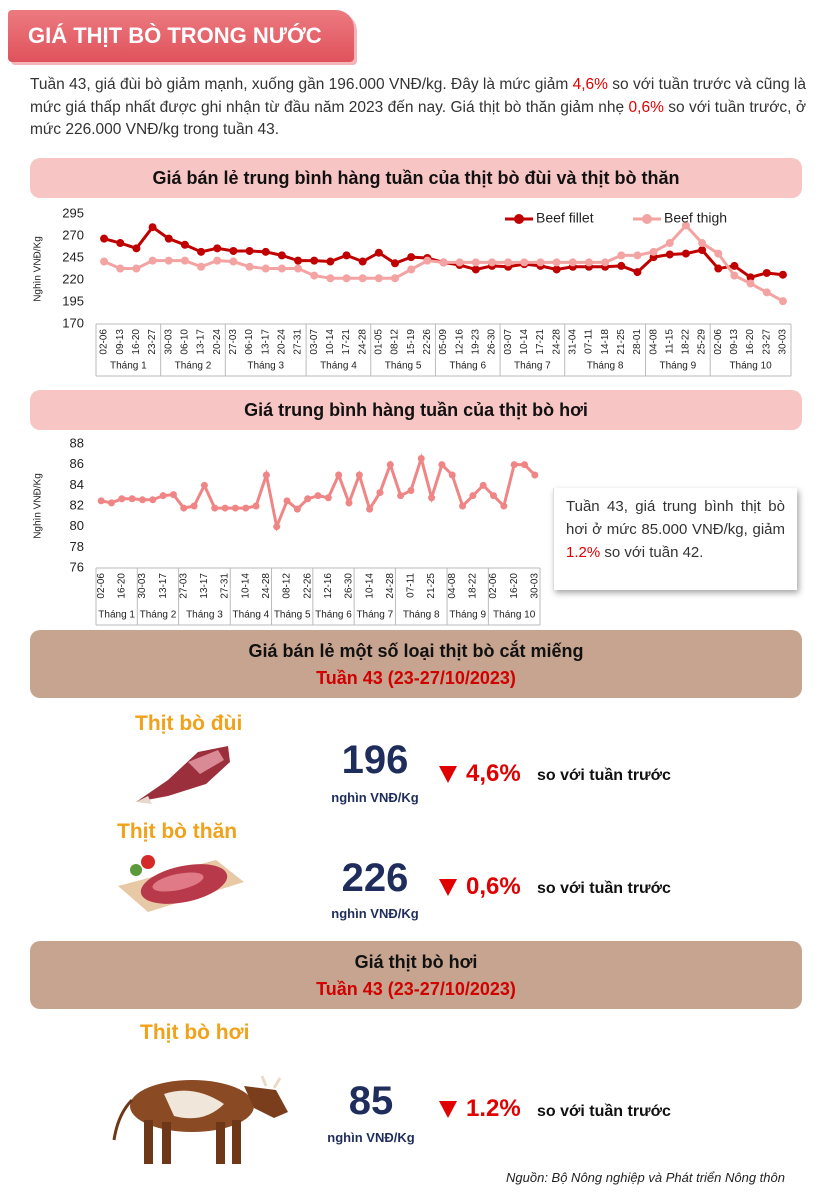 The width and height of the screenshot is (831, 1200). What do you see at coordinates (120, 342) in the screenshot?
I see `x-tick-label: 09-13` at bounding box center [120, 342].